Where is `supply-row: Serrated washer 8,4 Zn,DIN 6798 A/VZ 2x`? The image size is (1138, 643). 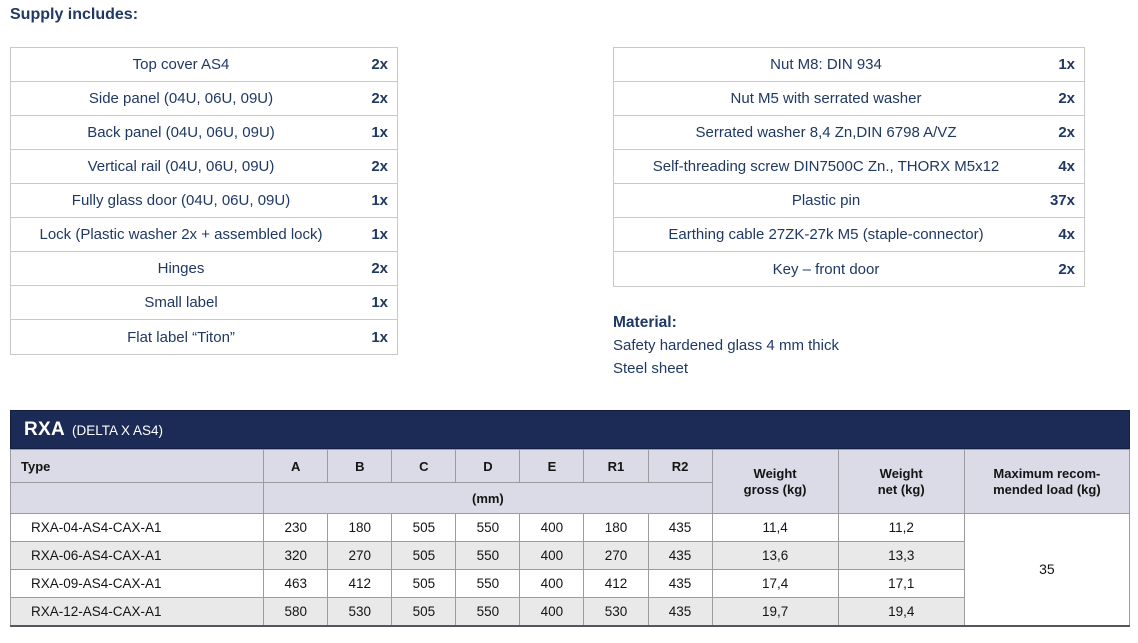 supply-row: Serrated washer 8,4 Zn,DIN 6798 A/VZ 2x is located at coordinates (849, 133).